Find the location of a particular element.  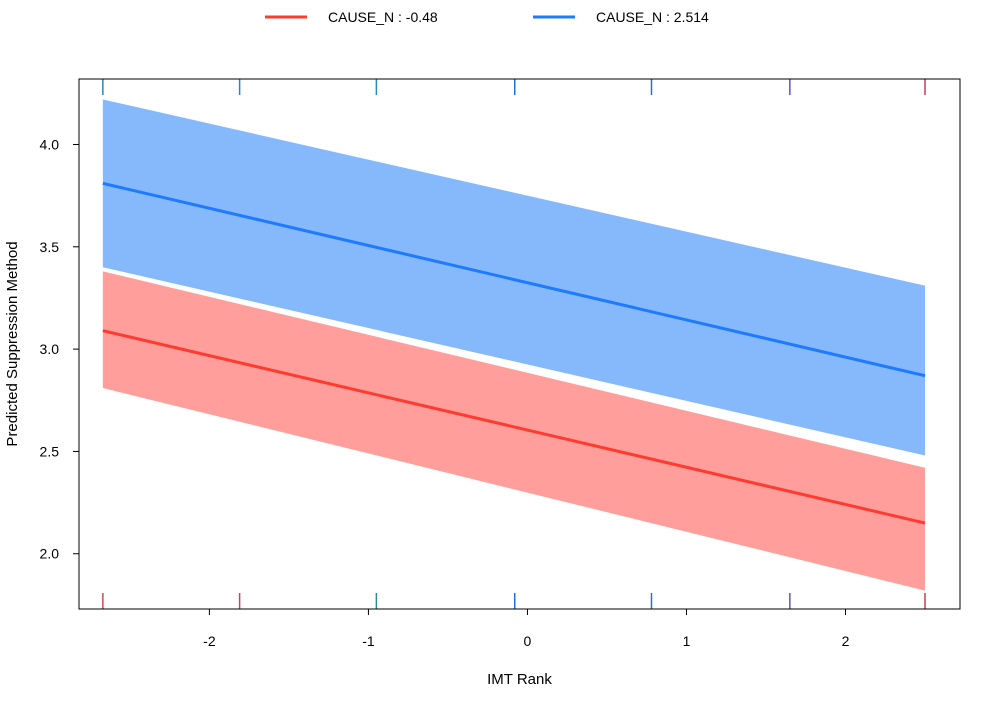

x-tick-label: 2 is located at coordinates (846, 641).